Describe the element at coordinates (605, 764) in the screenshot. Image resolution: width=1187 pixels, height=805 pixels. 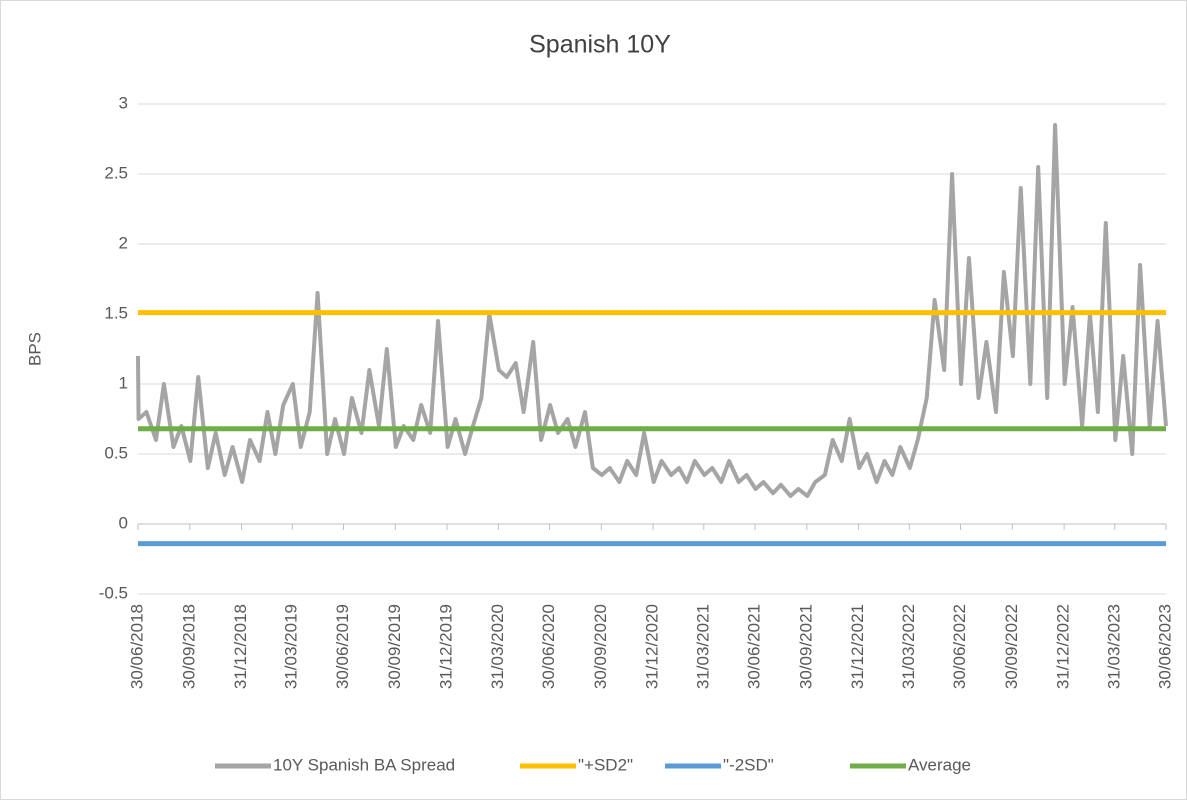
I see `legend-label: "+SD2"` at that location.